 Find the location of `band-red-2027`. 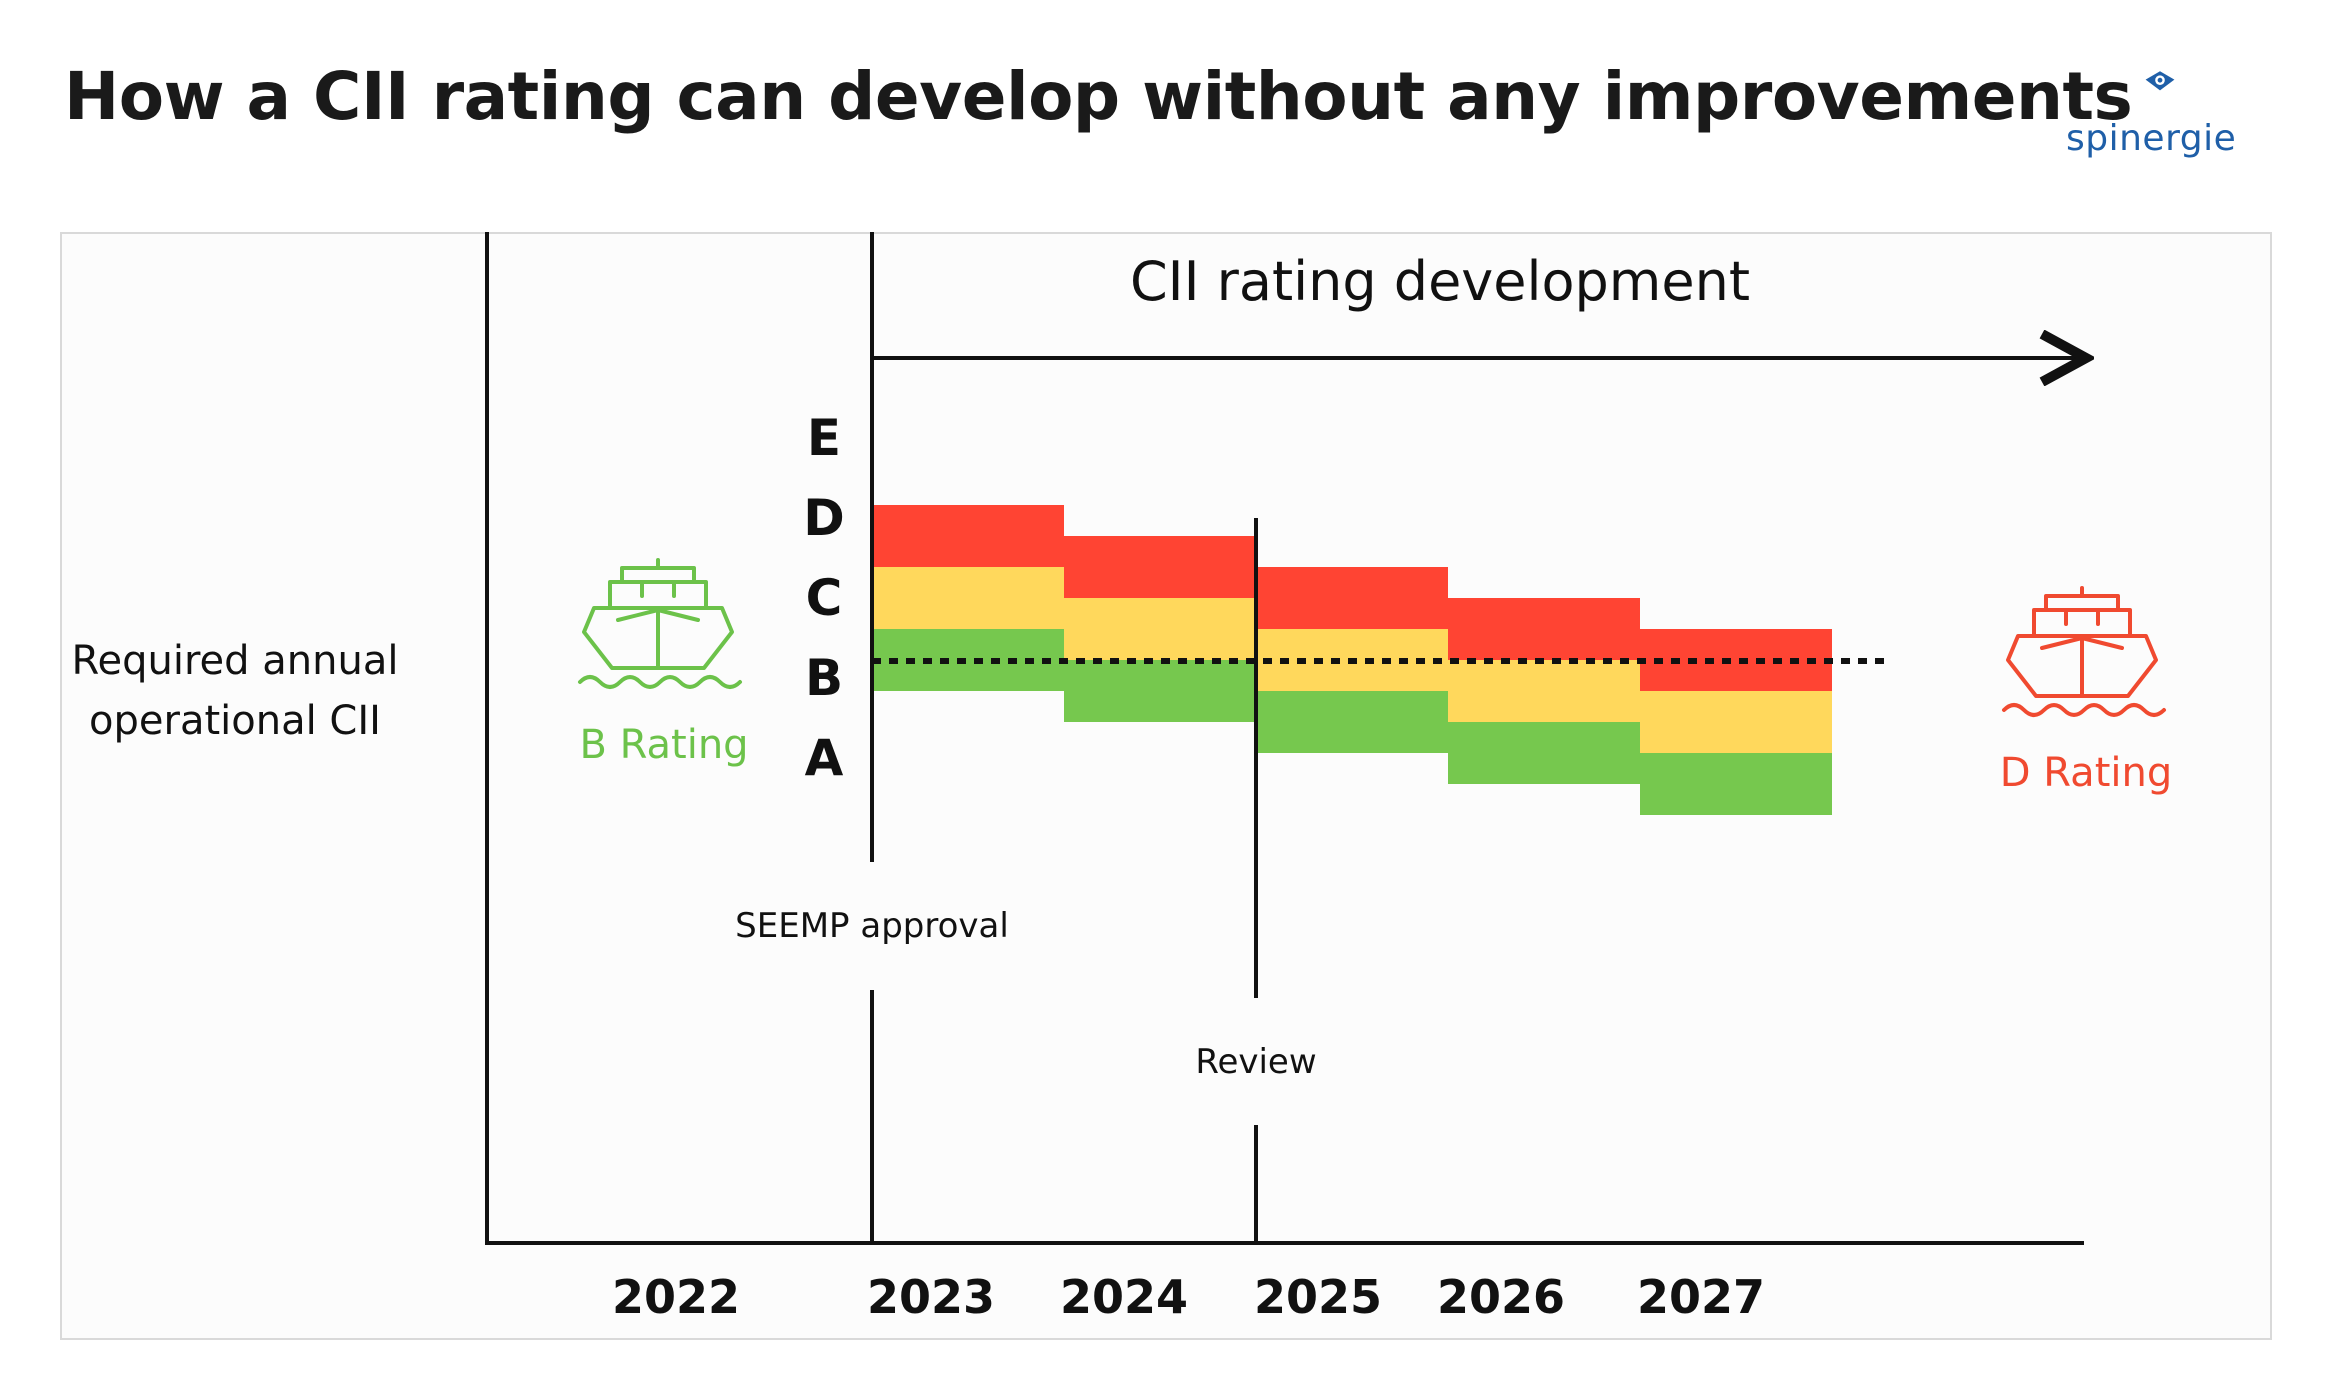

band-red-2027 is located at coordinates (1736, 660).